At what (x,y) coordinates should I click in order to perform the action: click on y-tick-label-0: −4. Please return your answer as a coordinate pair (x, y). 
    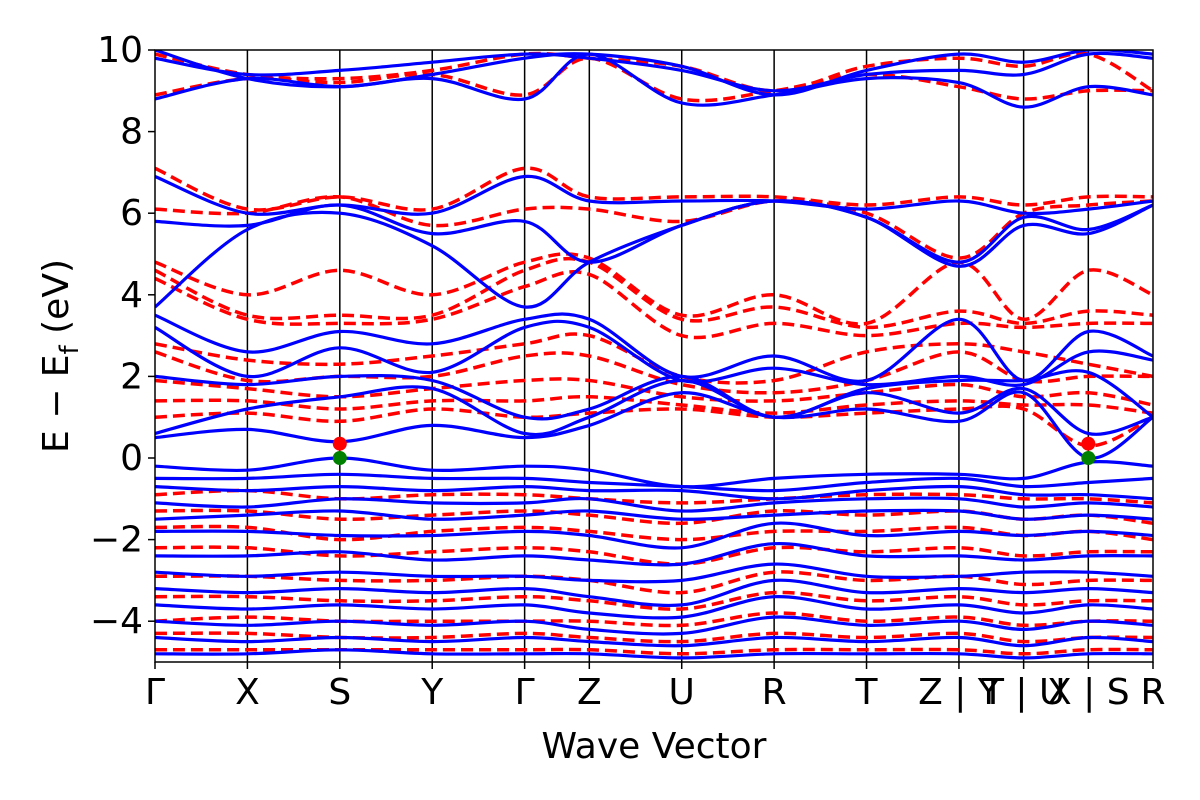
    Looking at the image, I should click on (116, 621).